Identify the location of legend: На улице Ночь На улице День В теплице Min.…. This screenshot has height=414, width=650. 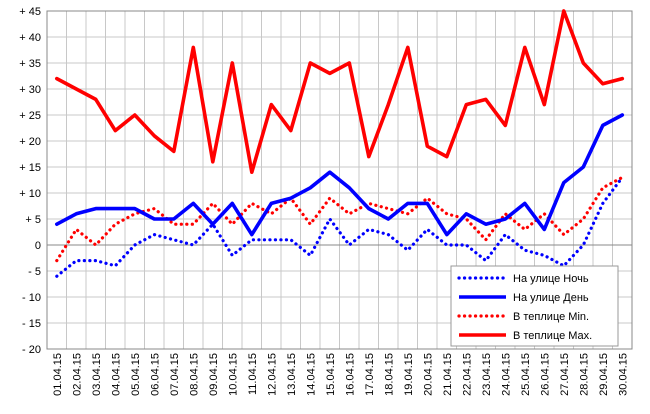
(534, 306).